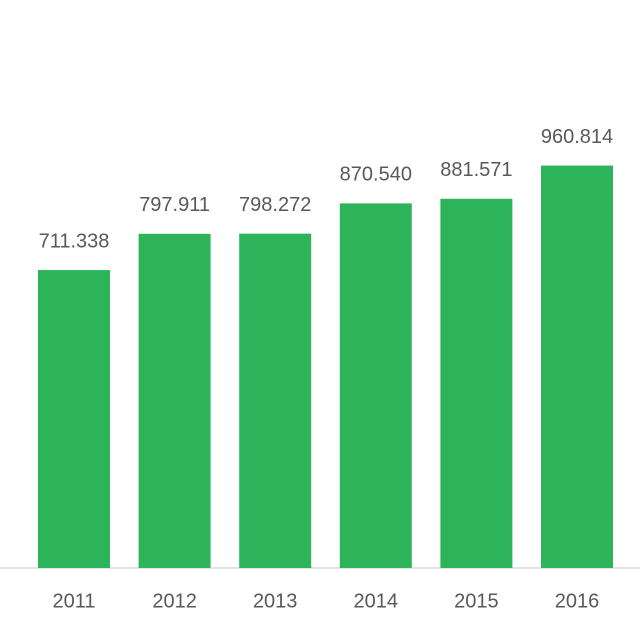 The image size is (640, 640). I want to click on data-label: 797.911, so click(174, 205).